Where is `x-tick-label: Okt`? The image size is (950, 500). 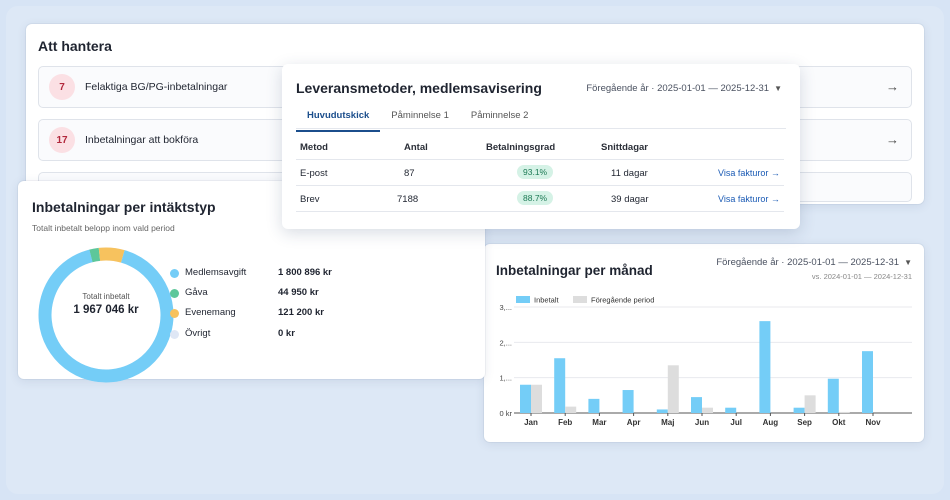 x-tick-label: Okt is located at coordinates (839, 422).